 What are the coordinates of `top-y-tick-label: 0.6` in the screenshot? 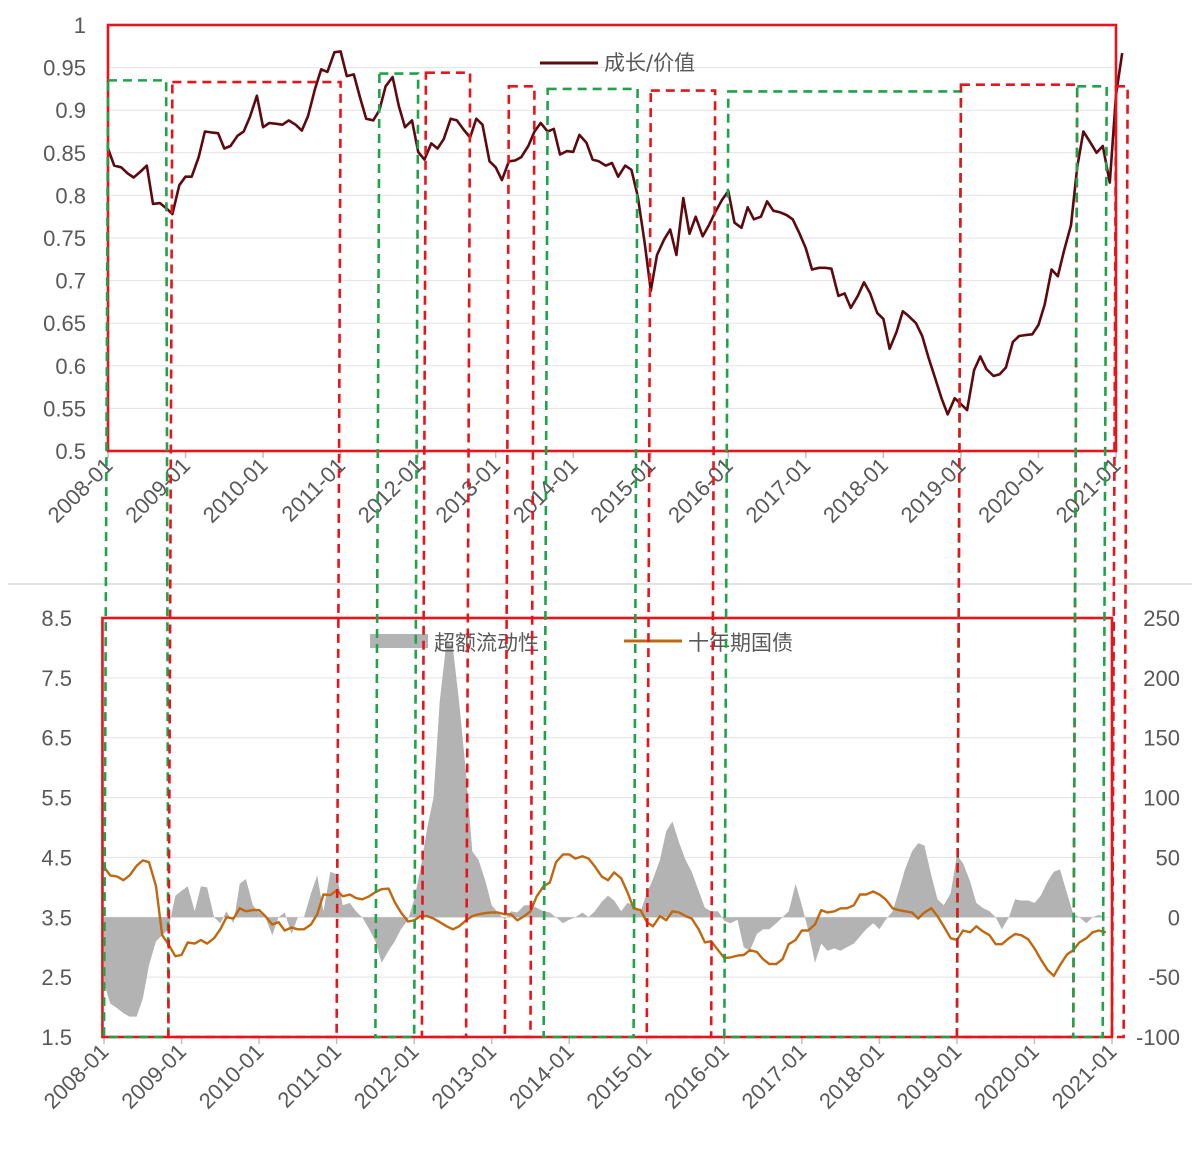 It's located at (70, 366).